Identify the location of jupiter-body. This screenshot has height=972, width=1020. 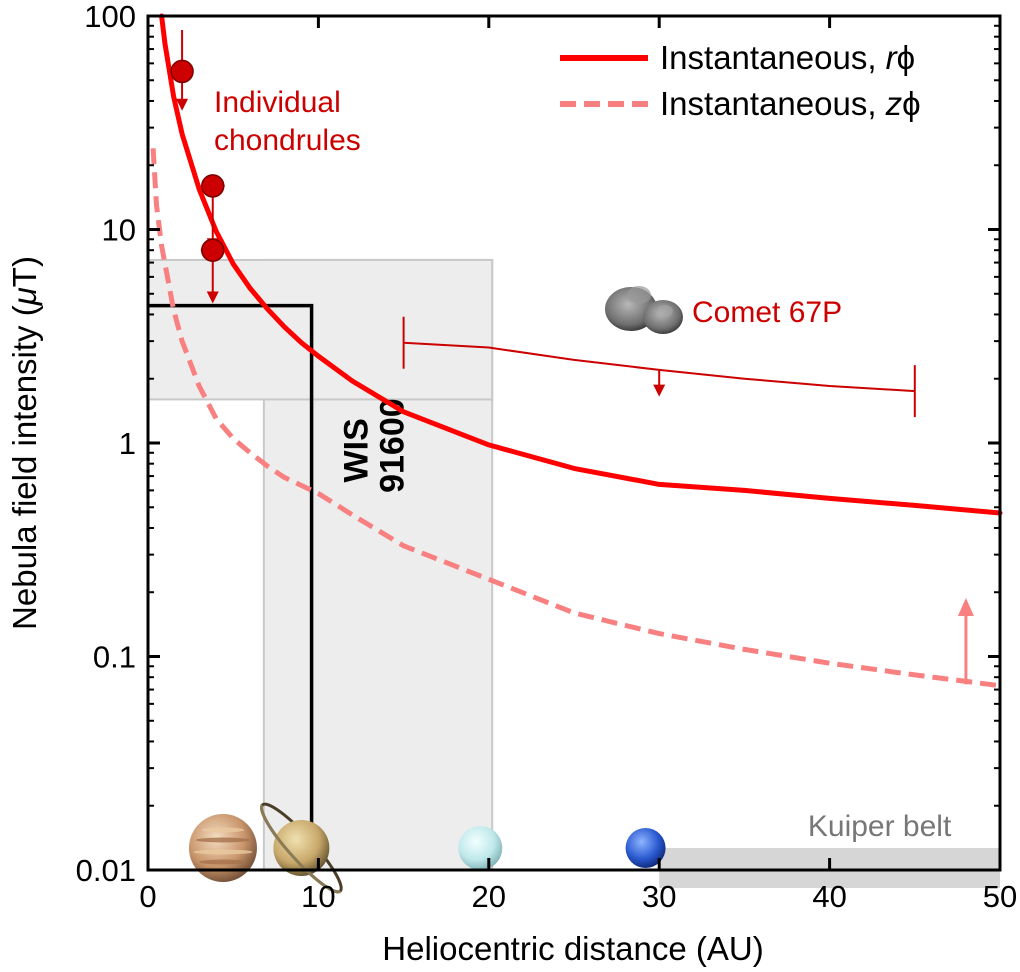
(222, 848).